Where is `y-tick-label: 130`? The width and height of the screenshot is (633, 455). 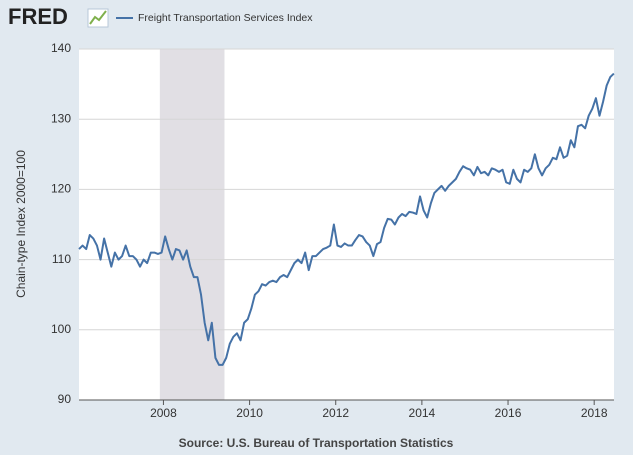 y-tick-label: 130 is located at coordinates (61, 118).